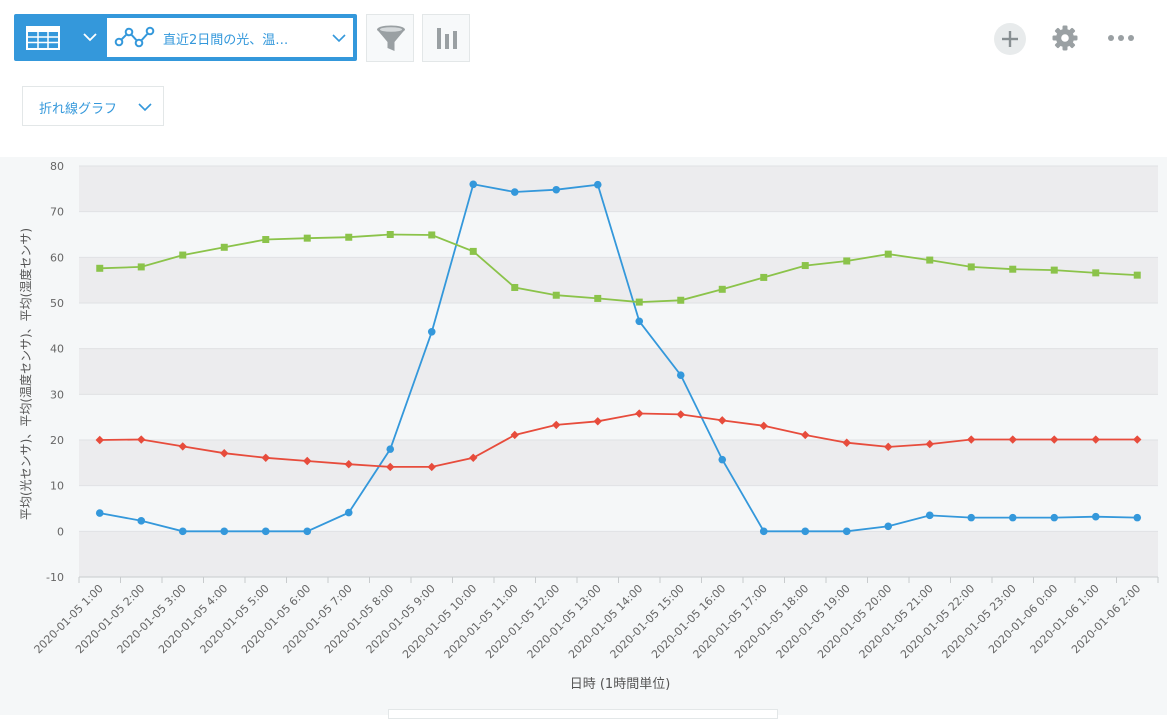 This screenshot has width=1167, height=719. Describe the element at coordinates (1121, 38) in the screenshot. I see `more-icon` at that location.